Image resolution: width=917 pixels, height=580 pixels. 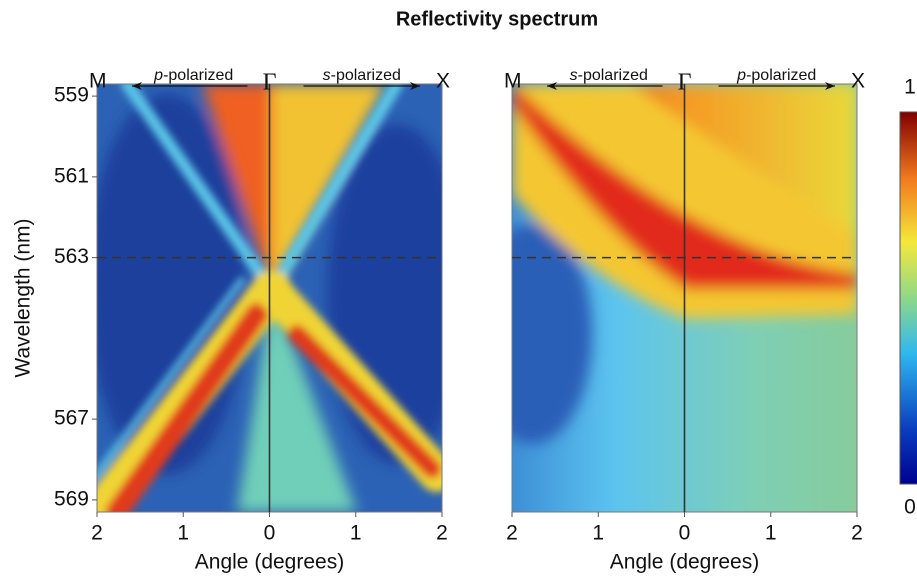 What do you see at coordinates (71, 256) in the screenshot?
I see `y-tick-label: 563` at bounding box center [71, 256].